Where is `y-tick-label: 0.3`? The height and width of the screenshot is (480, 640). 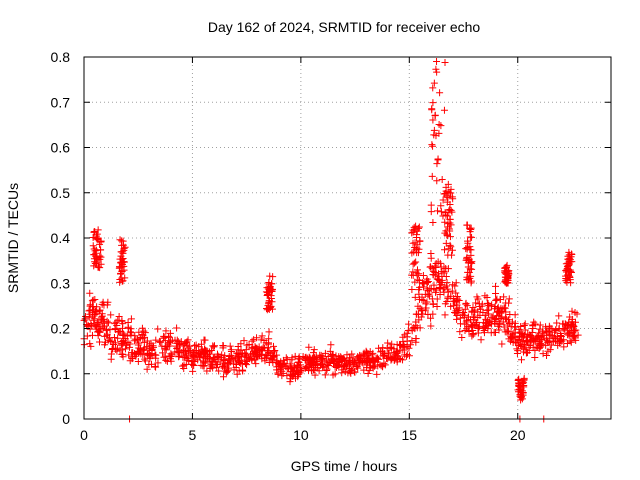 y-tick-label: 0.3 is located at coordinates (61, 283).